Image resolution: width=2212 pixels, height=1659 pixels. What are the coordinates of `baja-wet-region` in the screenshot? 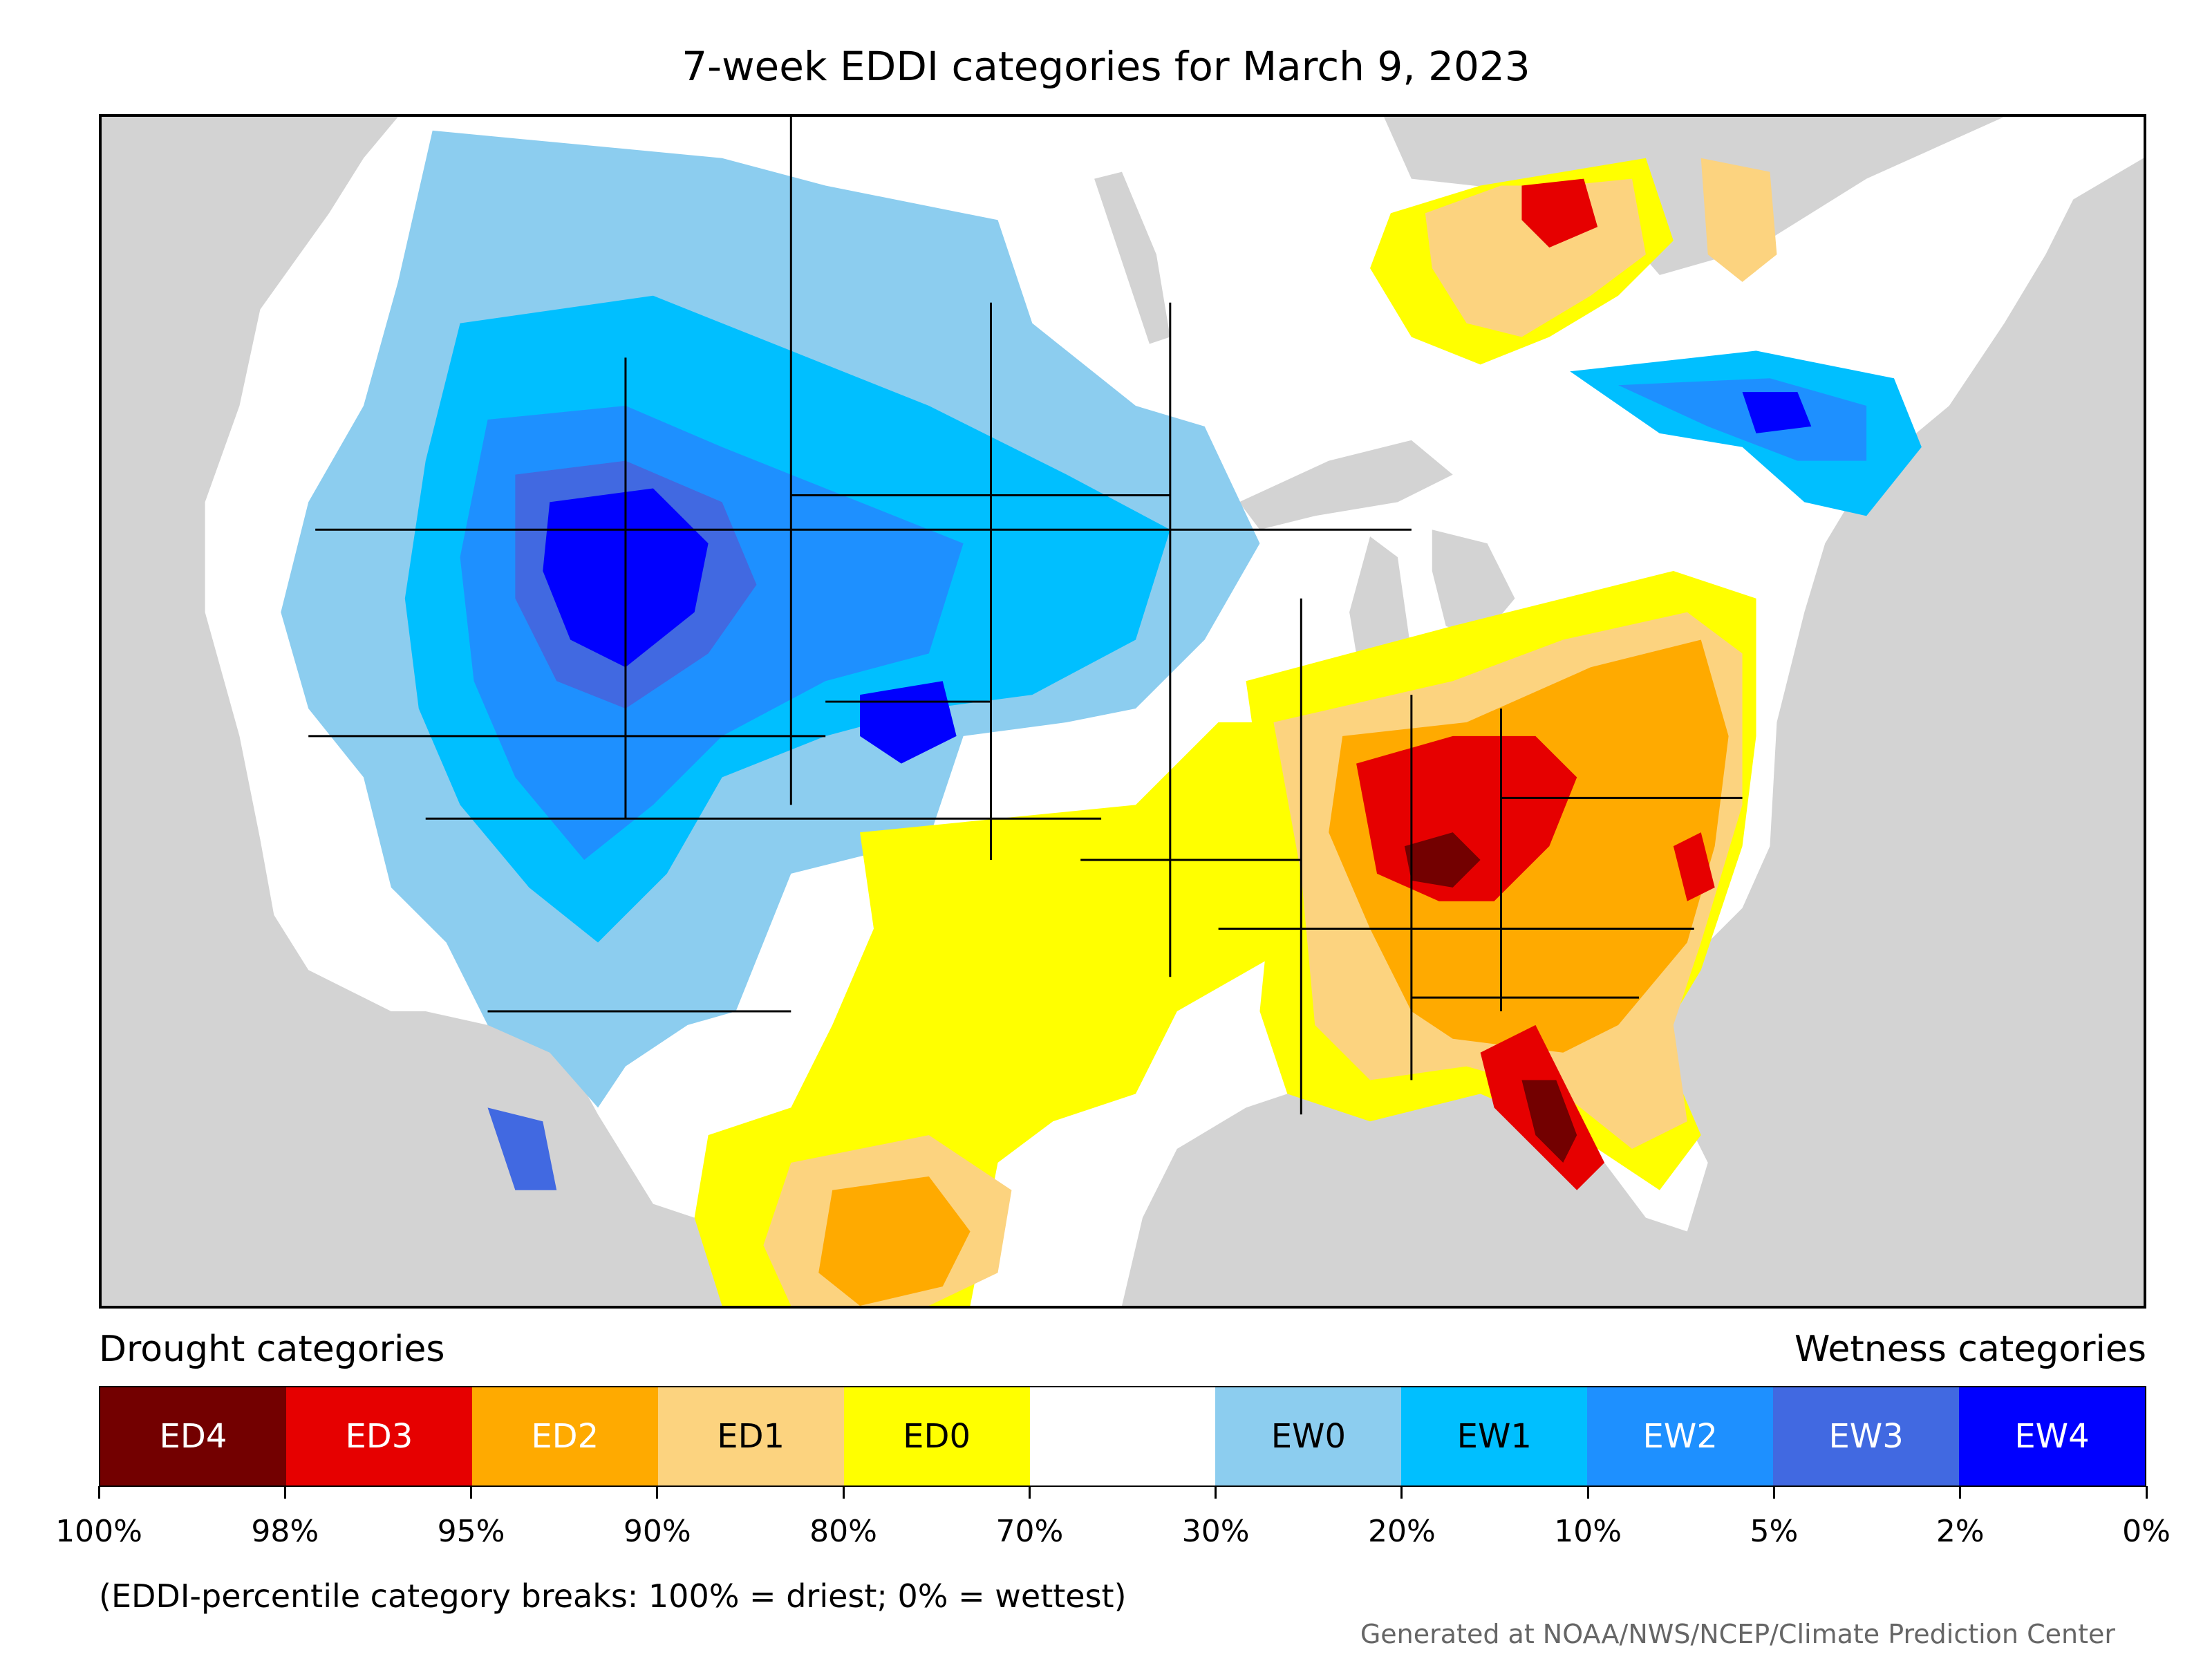 It's located at (522, 1148).